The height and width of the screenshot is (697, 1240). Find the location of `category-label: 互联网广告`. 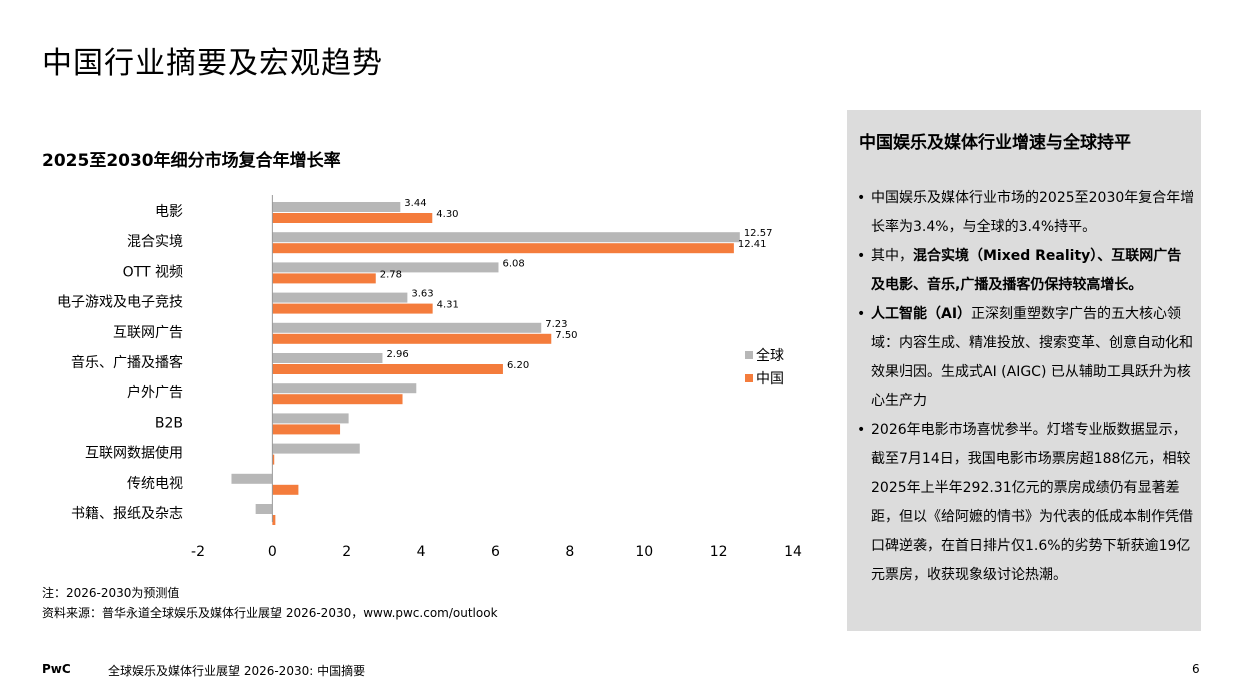

category-label: 互联网广告 is located at coordinates (148, 333).